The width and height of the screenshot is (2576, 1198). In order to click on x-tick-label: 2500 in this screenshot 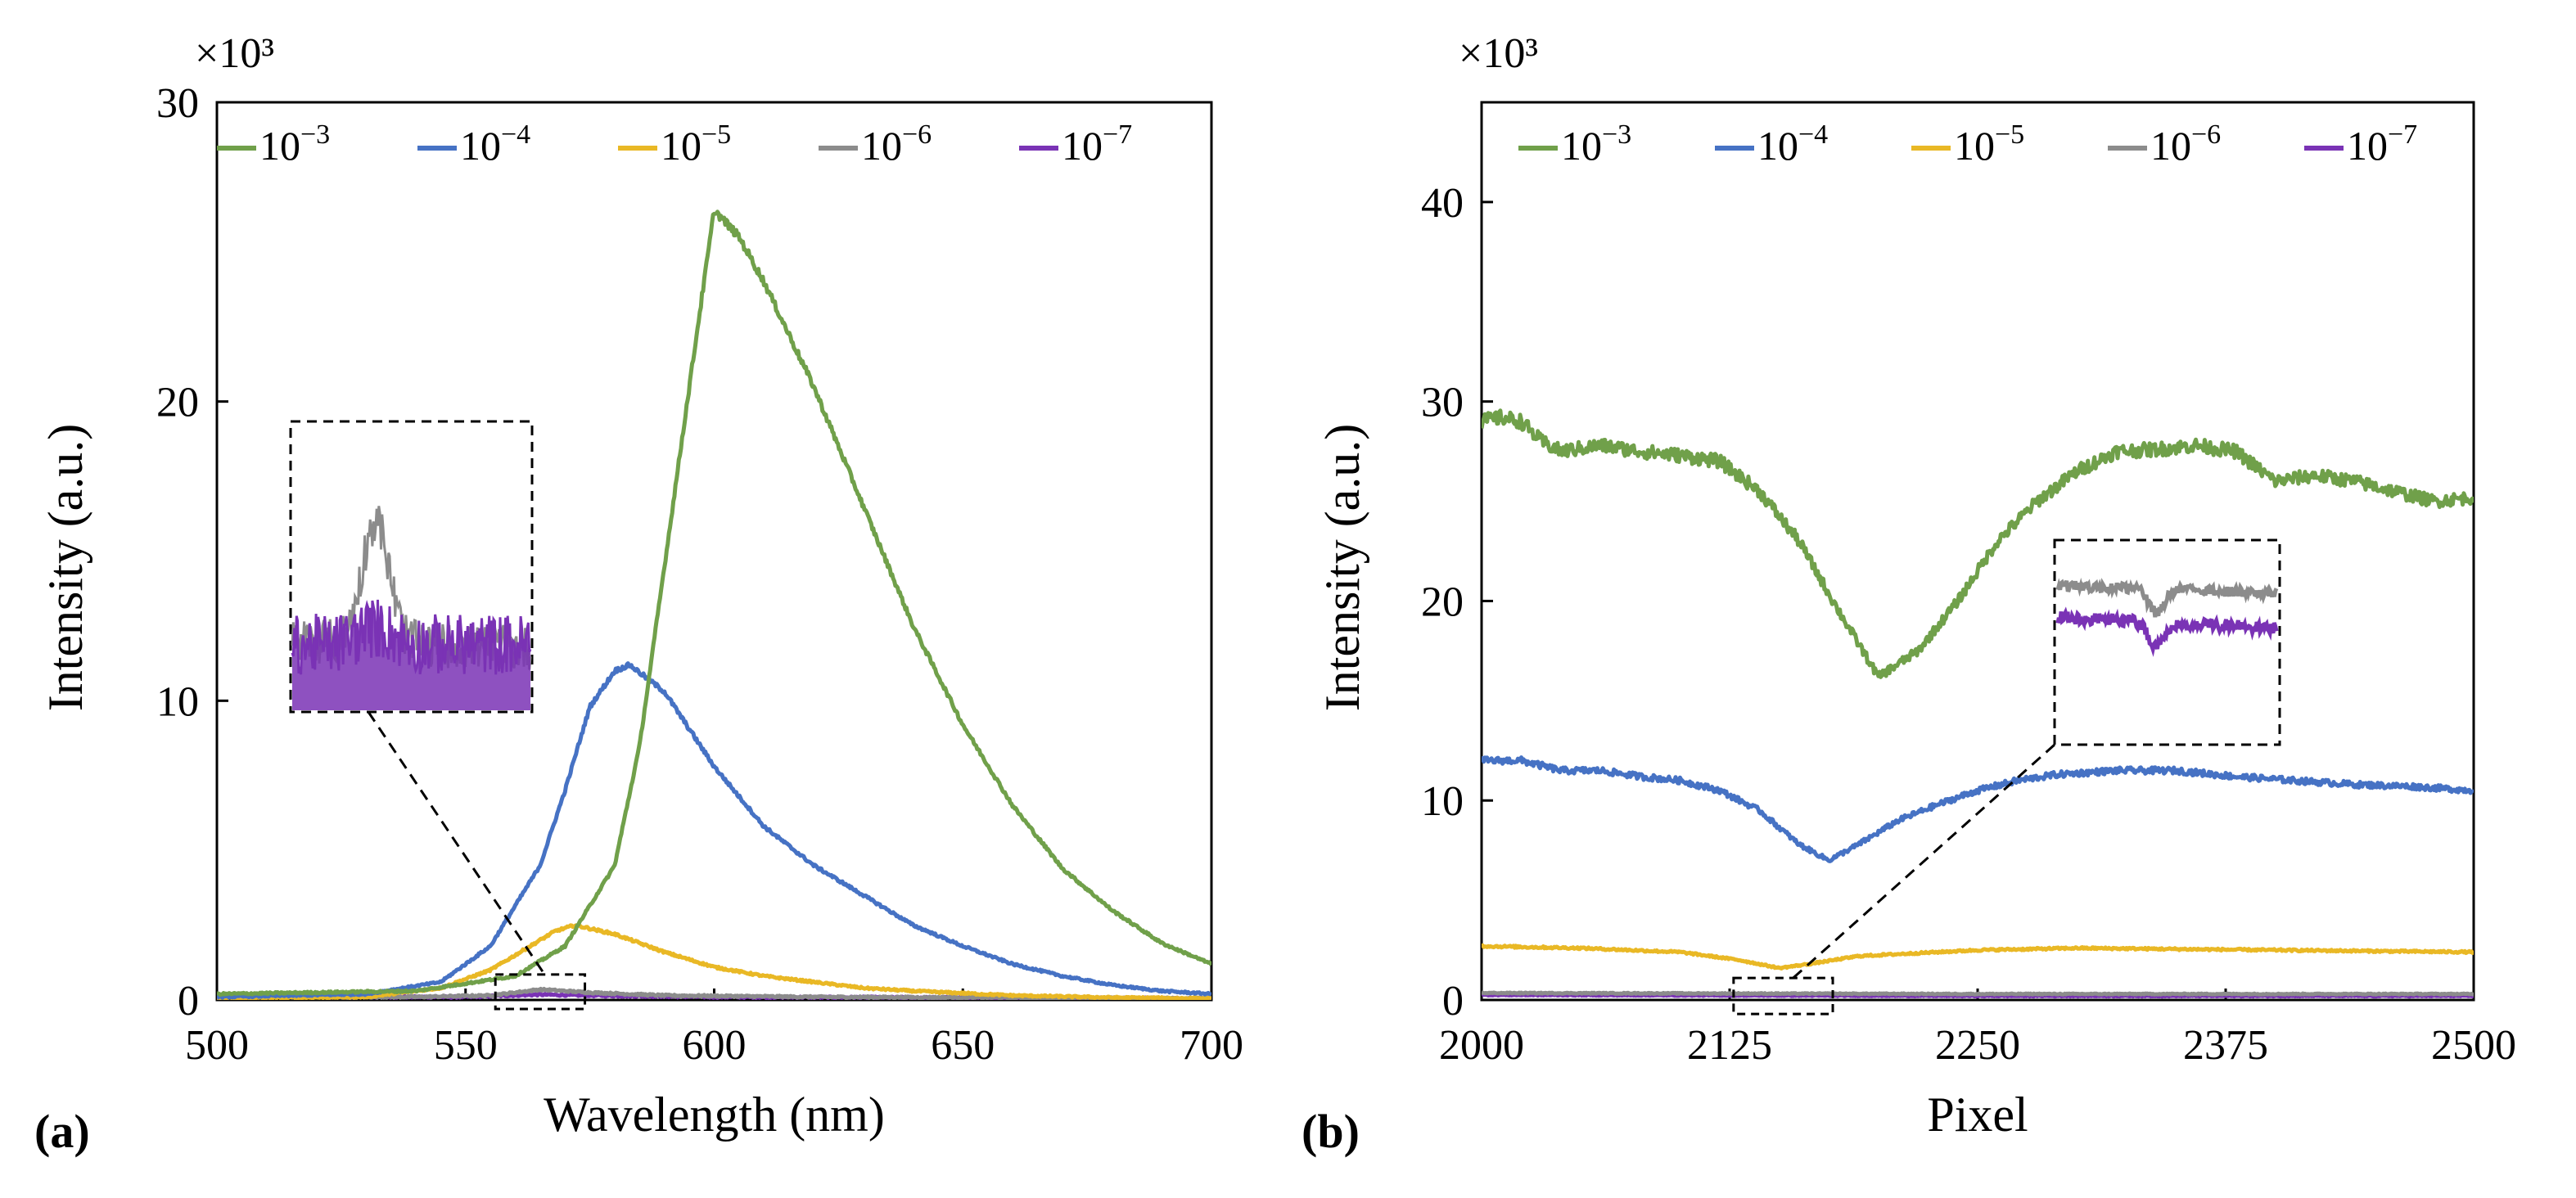, I will do `click(2473, 1045)`.